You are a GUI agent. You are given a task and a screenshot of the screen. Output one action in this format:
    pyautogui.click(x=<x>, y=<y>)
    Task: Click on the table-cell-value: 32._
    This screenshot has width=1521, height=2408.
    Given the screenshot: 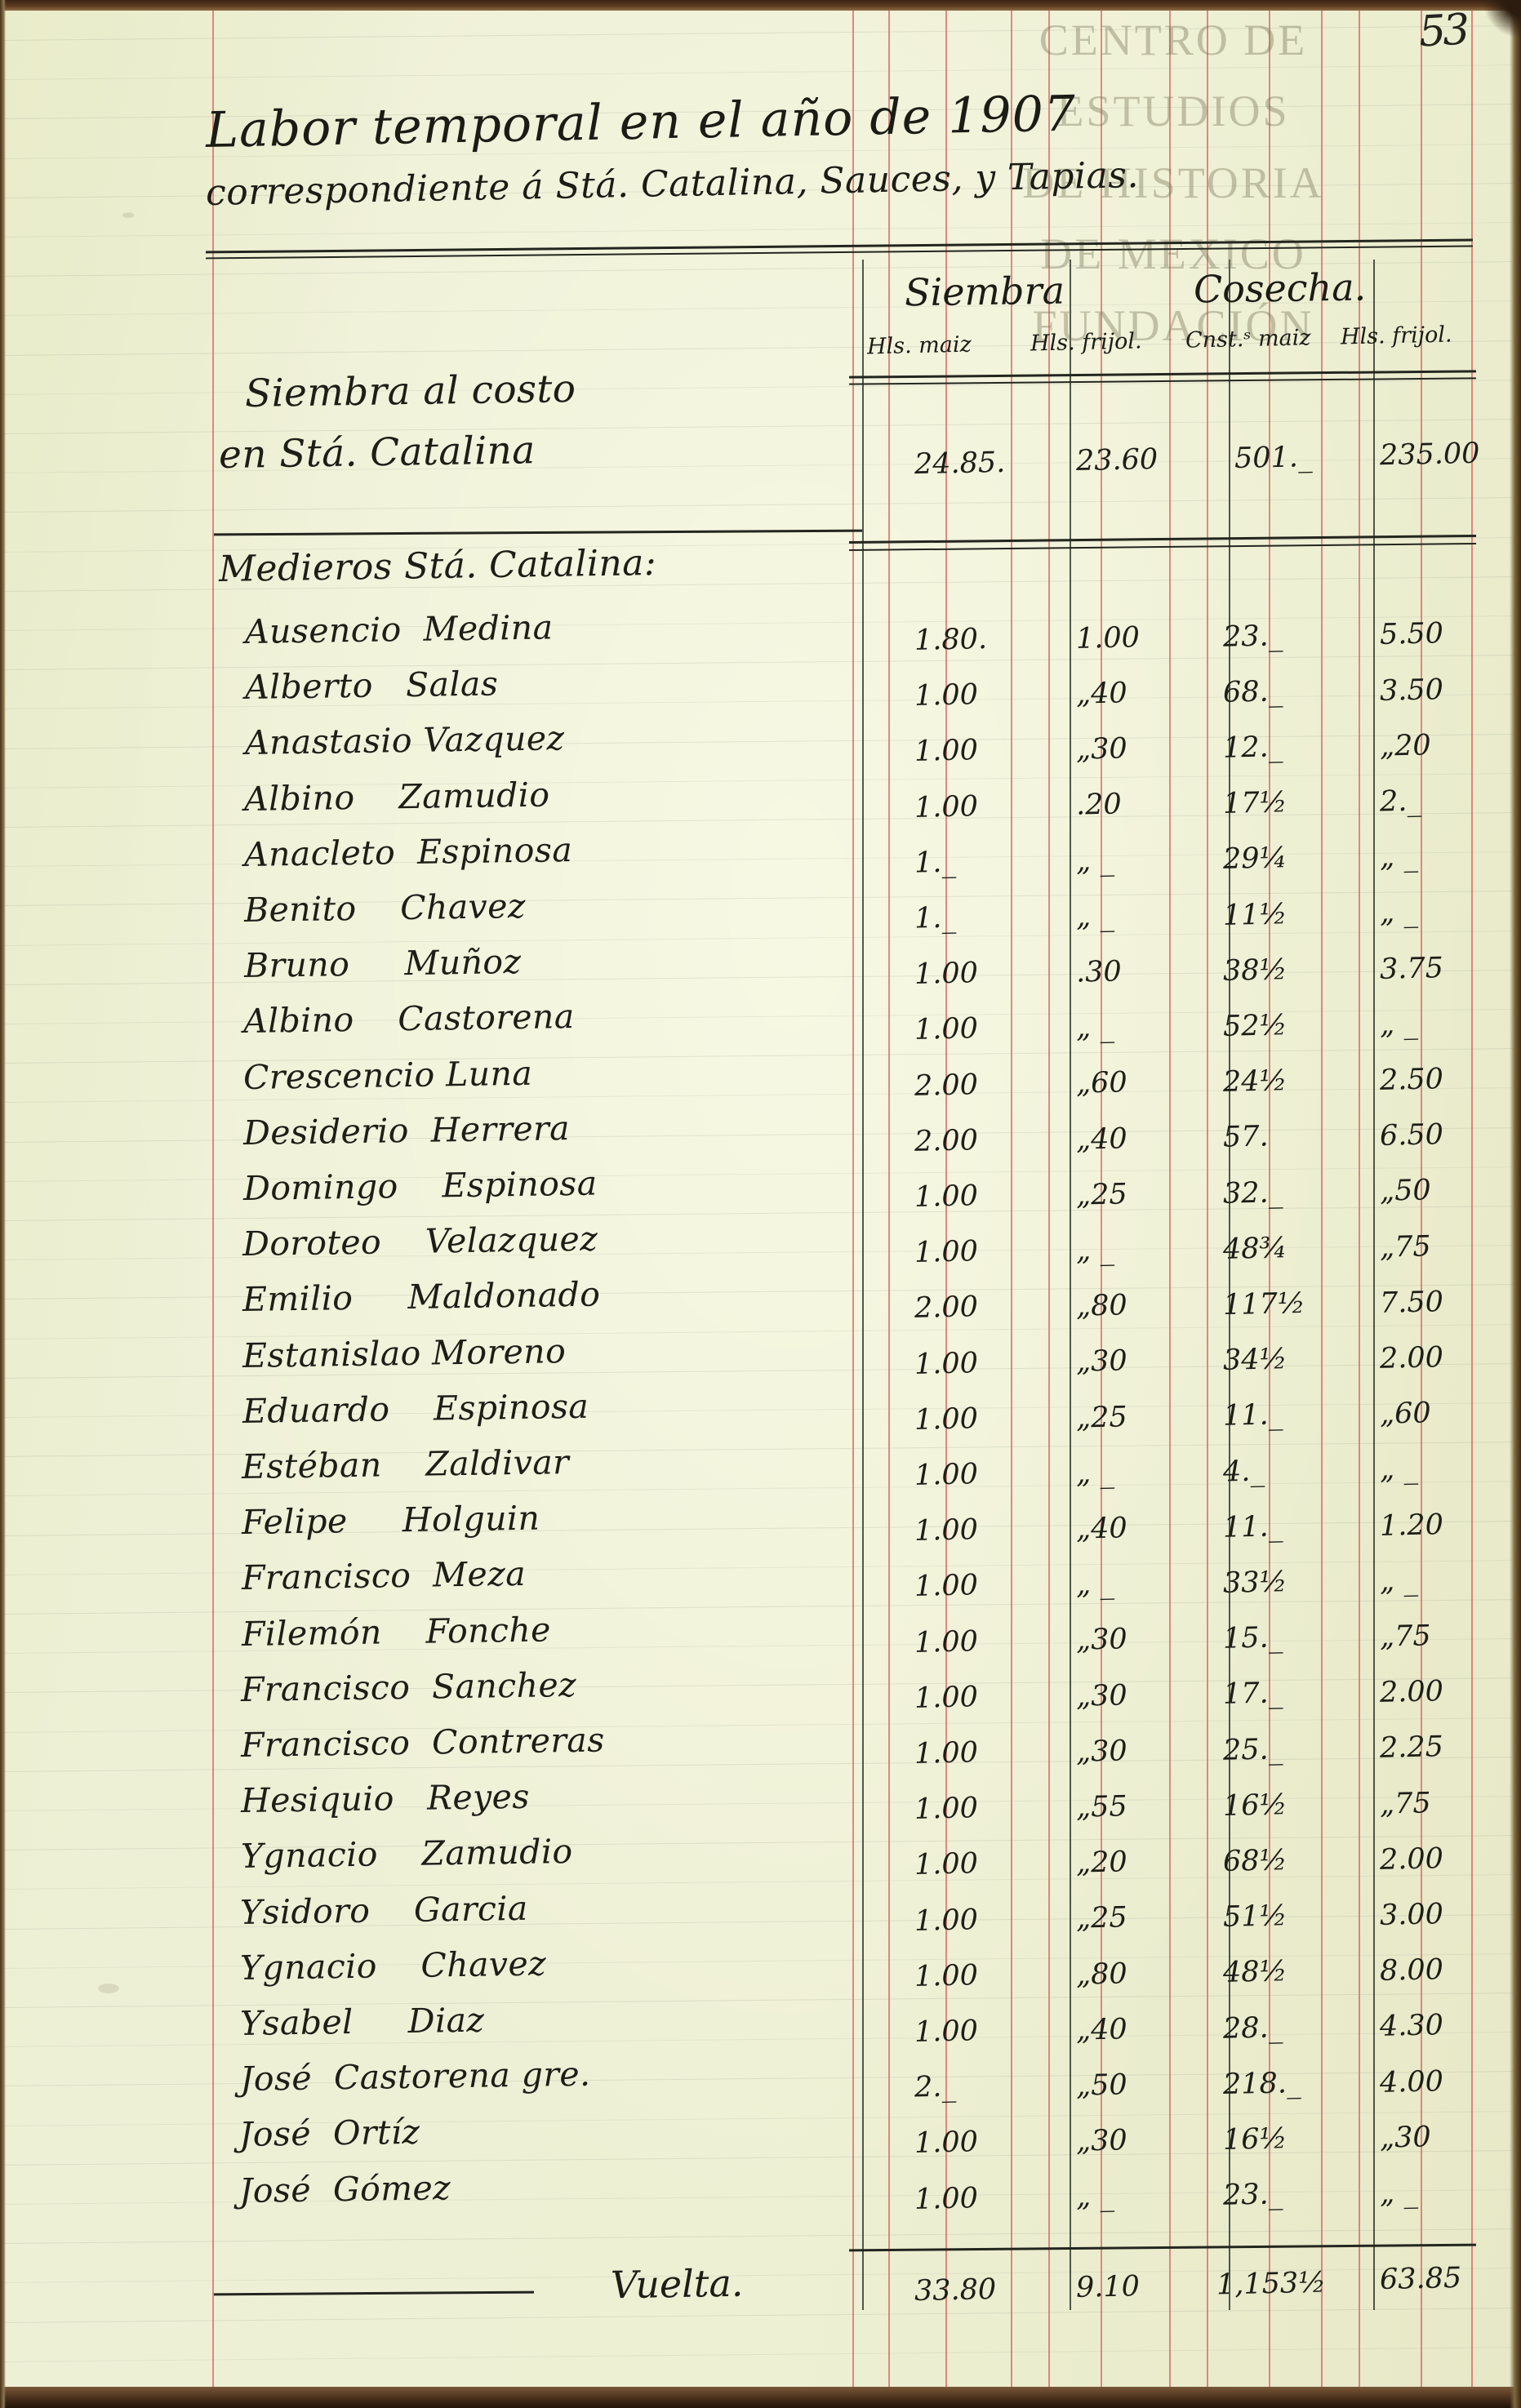 What is the action you would take?
    pyautogui.click(x=1252, y=1193)
    